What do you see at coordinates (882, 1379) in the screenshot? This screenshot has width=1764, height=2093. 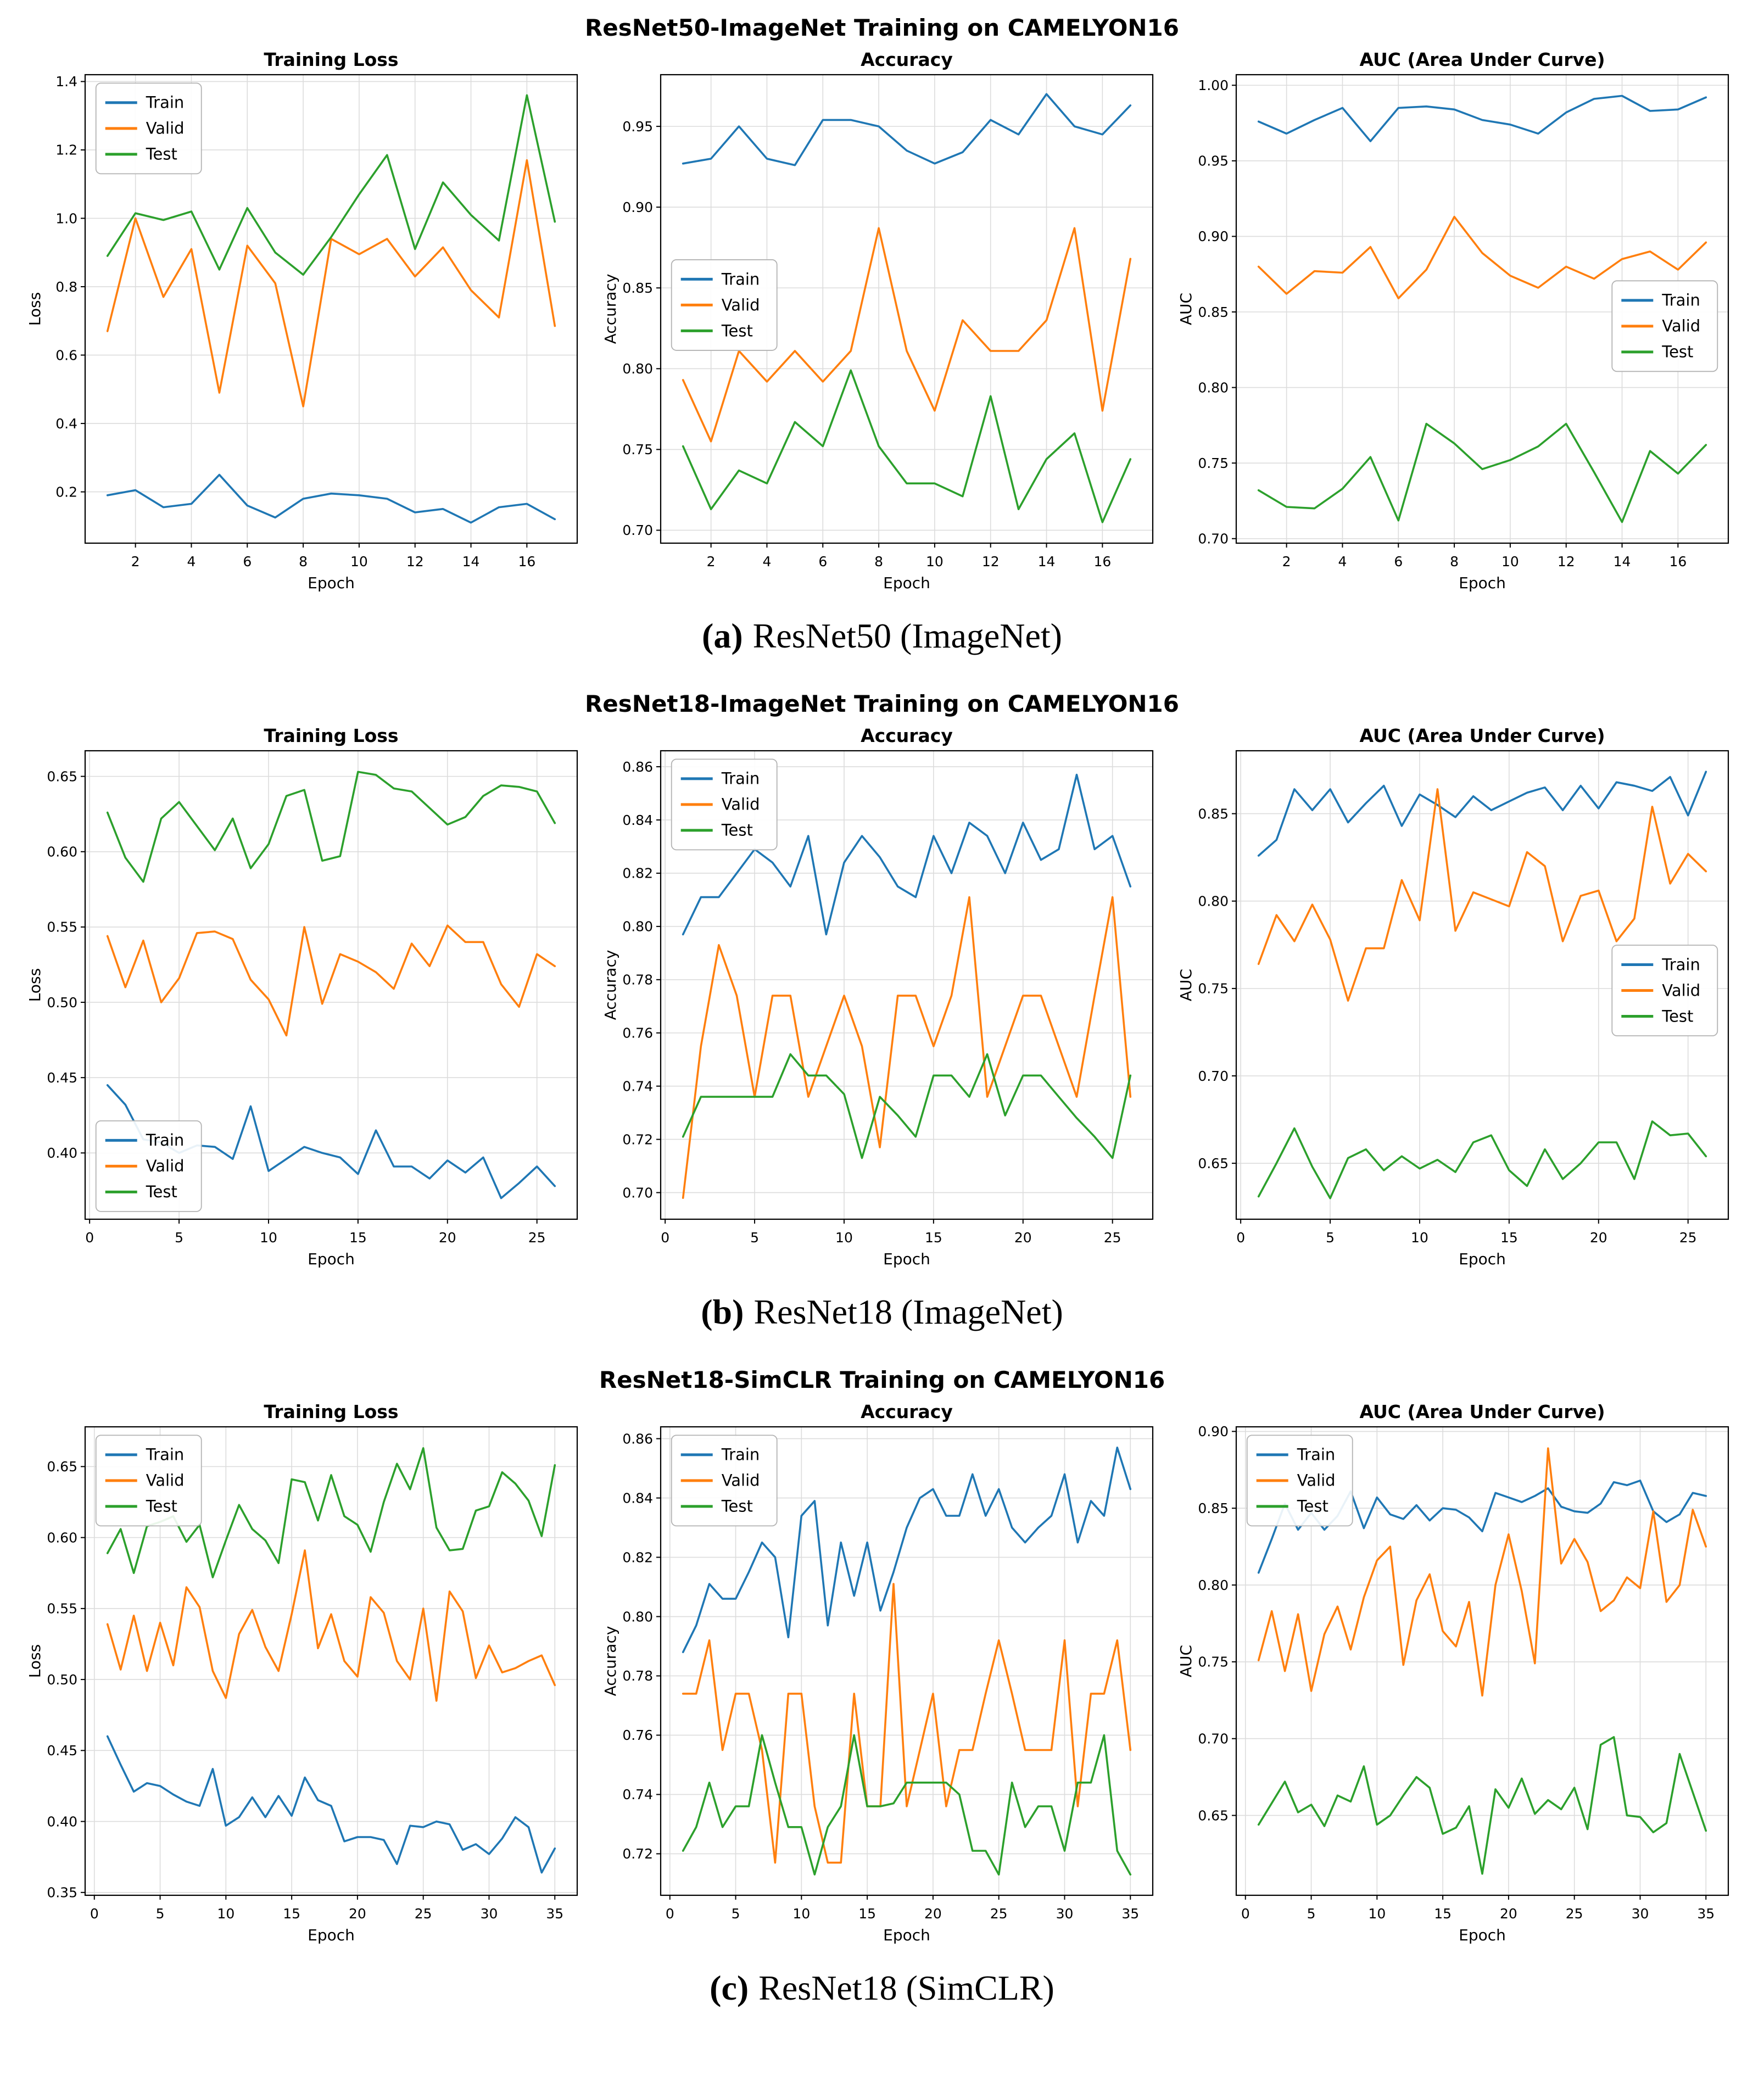 I see `figure-suptitle: ResNet18-SimCLR Training on CAMELYON16` at bounding box center [882, 1379].